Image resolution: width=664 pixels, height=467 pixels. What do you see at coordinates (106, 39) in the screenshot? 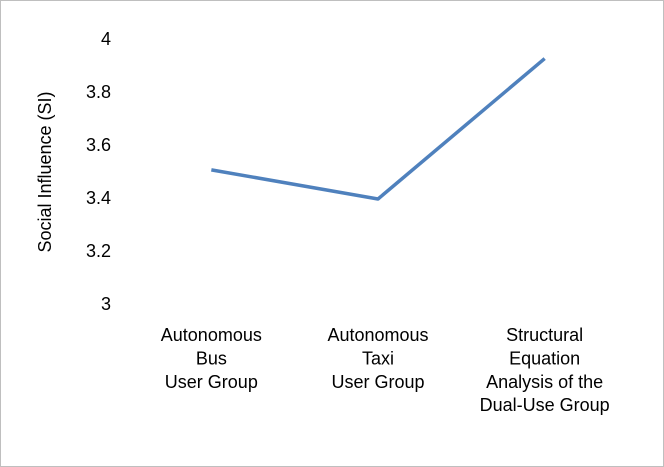
I see `y-tick-label: 4` at bounding box center [106, 39].